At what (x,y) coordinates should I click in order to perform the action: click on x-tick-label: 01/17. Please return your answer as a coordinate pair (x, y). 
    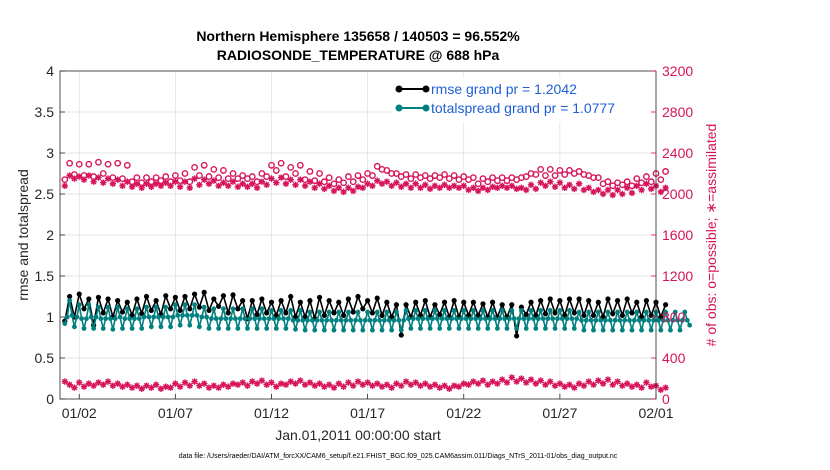
    Looking at the image, I should click on (367, 413).